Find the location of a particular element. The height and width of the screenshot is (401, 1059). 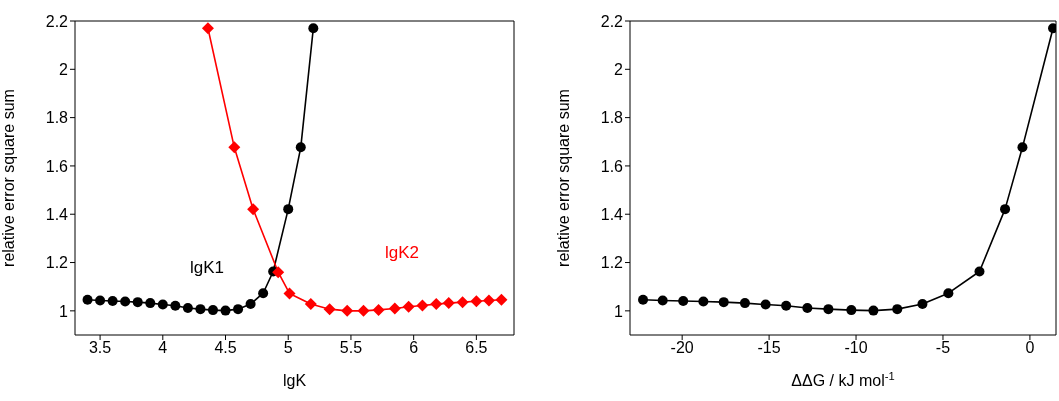

x-tick-label: -10 is located at coordinates (856, 348).